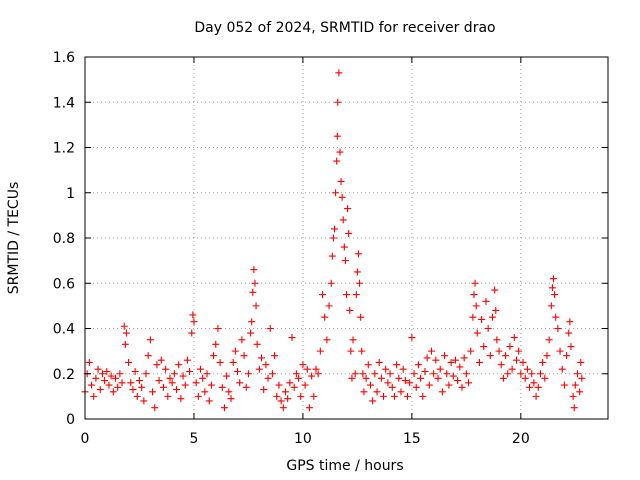 This screenshot has height=480, width=640. What do you see at coordinates (64, 330) in the screenshot?
I see `y-tick-label: 0.4` at bounding box center [64, 330].